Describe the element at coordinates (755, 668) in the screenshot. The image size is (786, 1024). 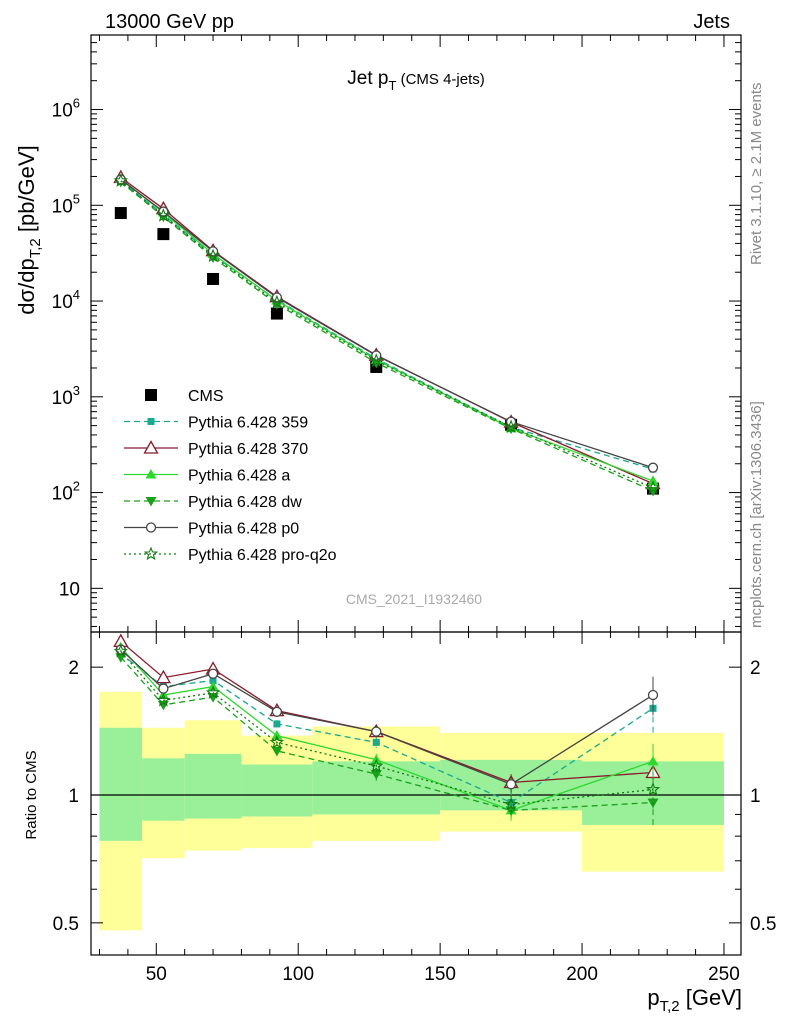
I see `ratio-y-tick-label-right: 2` at that location.